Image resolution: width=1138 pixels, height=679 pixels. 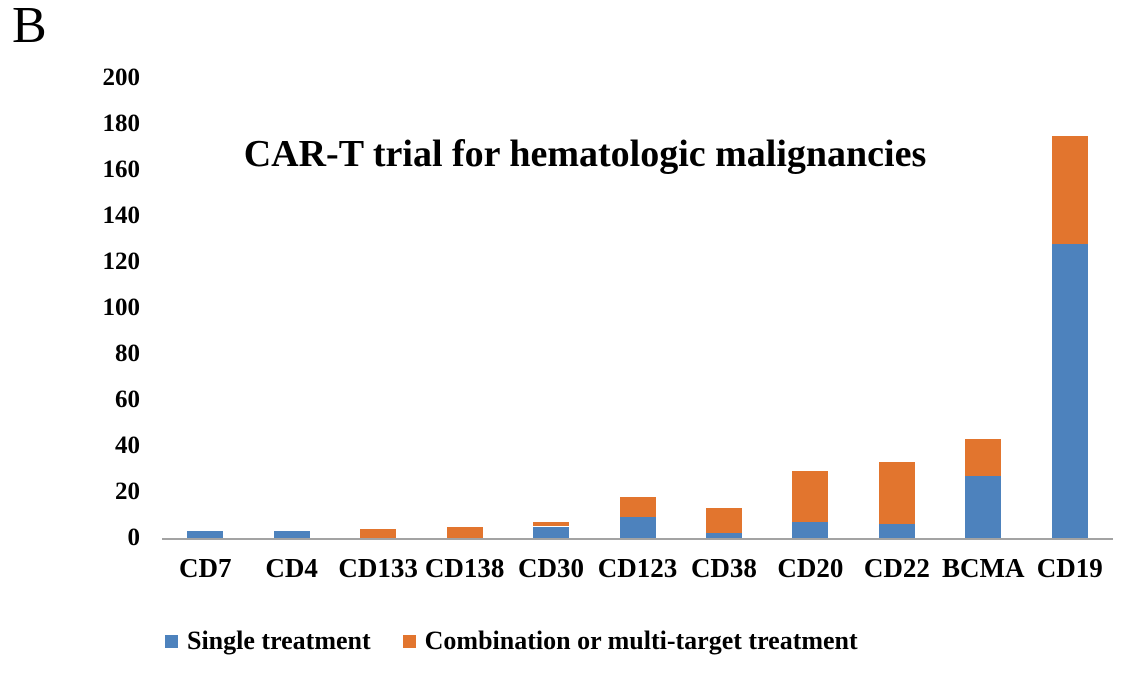 What do you see at coordinates (127, 491) in the screenshot?
I see `y-tick-label-20: 20` at bounding box center [127, 491].